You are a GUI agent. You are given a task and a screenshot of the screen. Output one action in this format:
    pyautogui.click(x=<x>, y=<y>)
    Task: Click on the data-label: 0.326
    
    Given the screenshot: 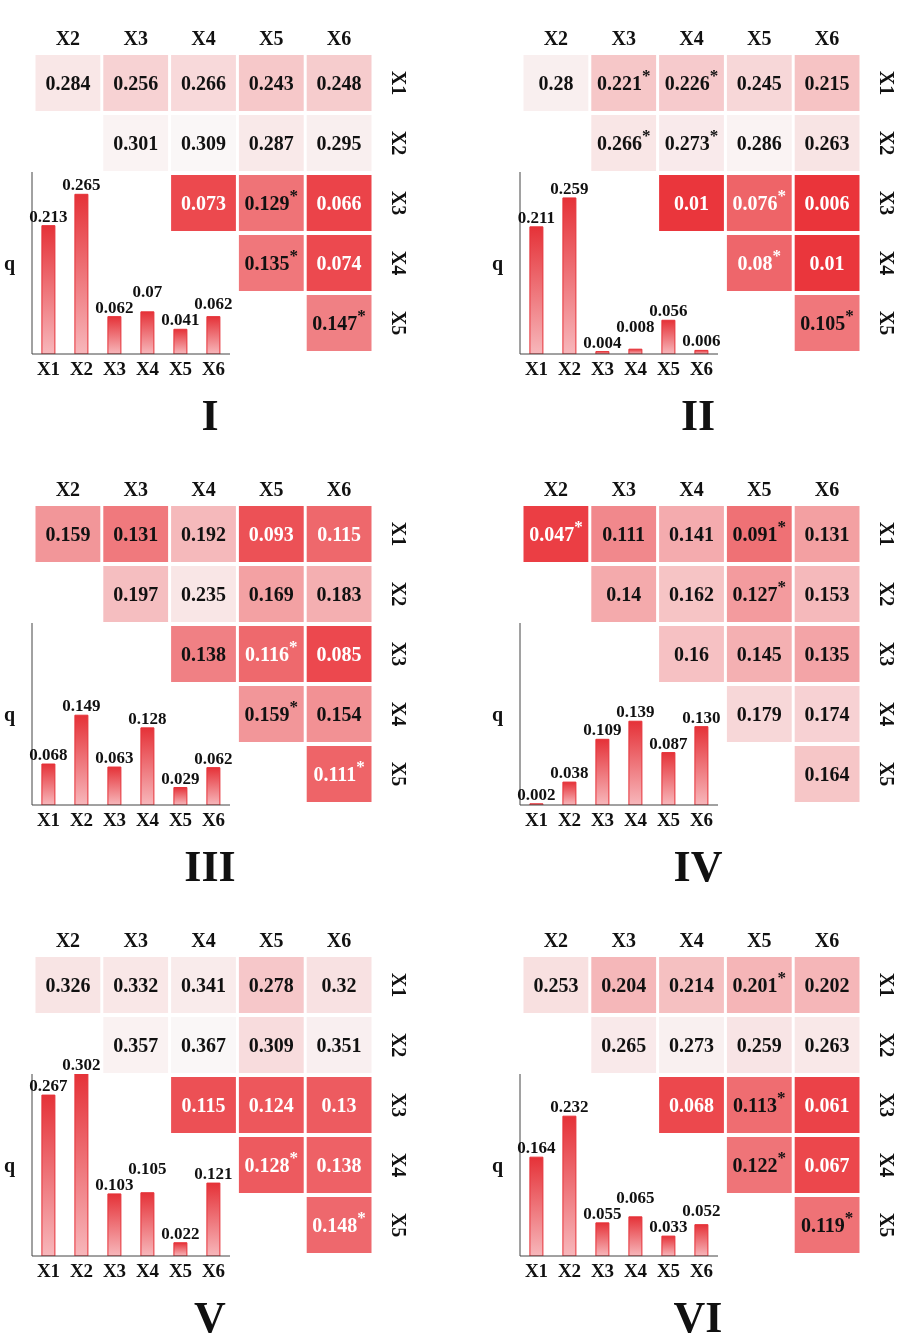 What is the action you would take?
    pyautogui.click(x=68, y=985)
    